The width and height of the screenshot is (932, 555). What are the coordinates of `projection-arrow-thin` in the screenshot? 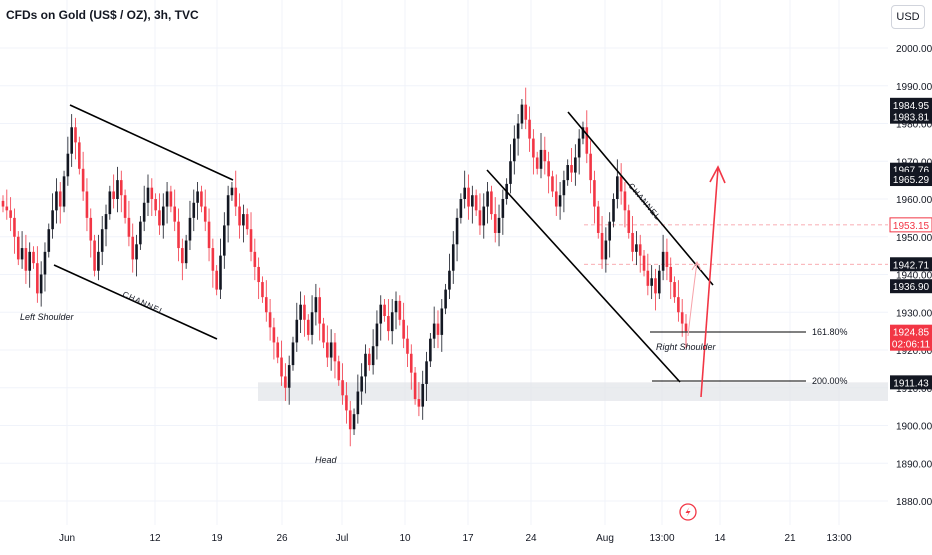 It's located at (692, 299).